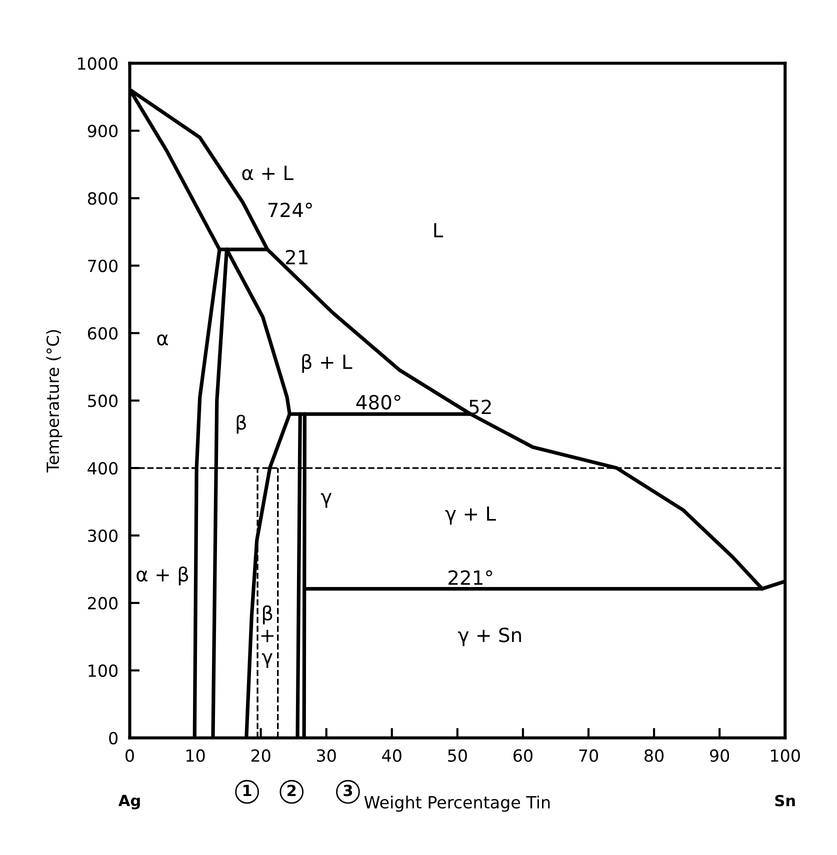 The image size is (837, 855). Describe the element at coordinates (162, 576) in the screenshot. I see `annotation: α + β` at that location.